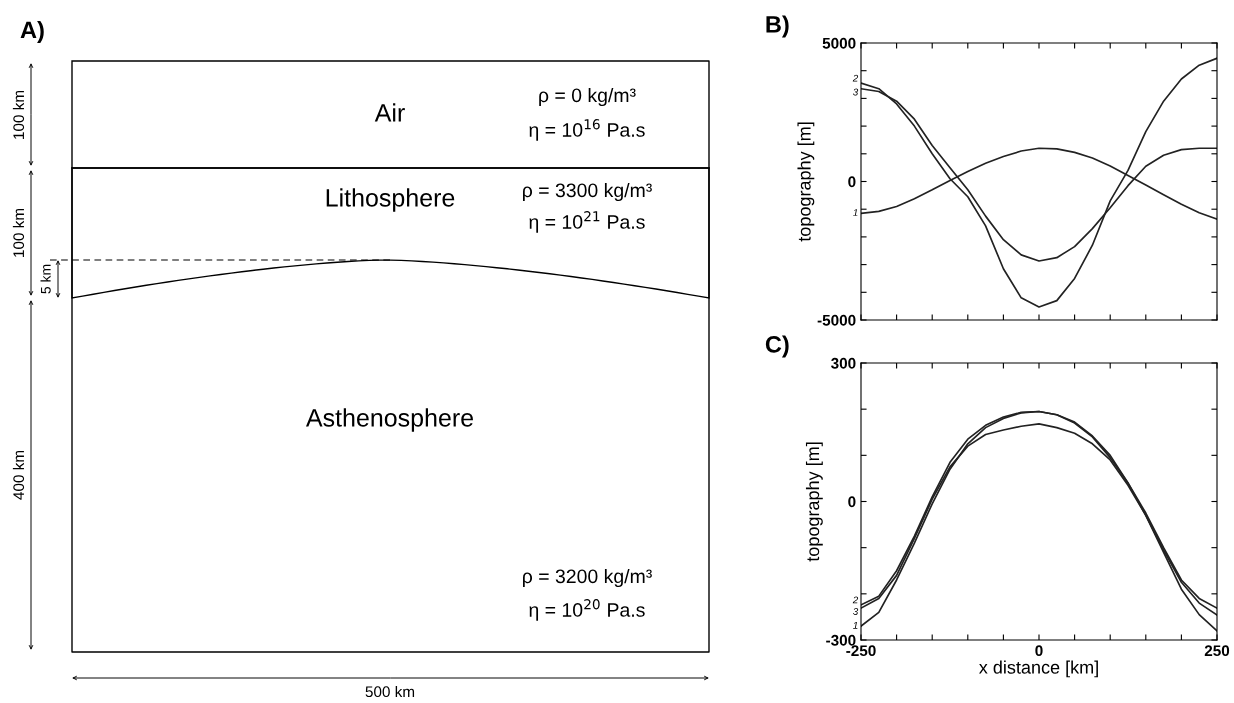  What do you see at coordinates (587, 578) in the screenshot?
I see `text: ρ = 3200 kg/m³` at bounding box center [587, 578].